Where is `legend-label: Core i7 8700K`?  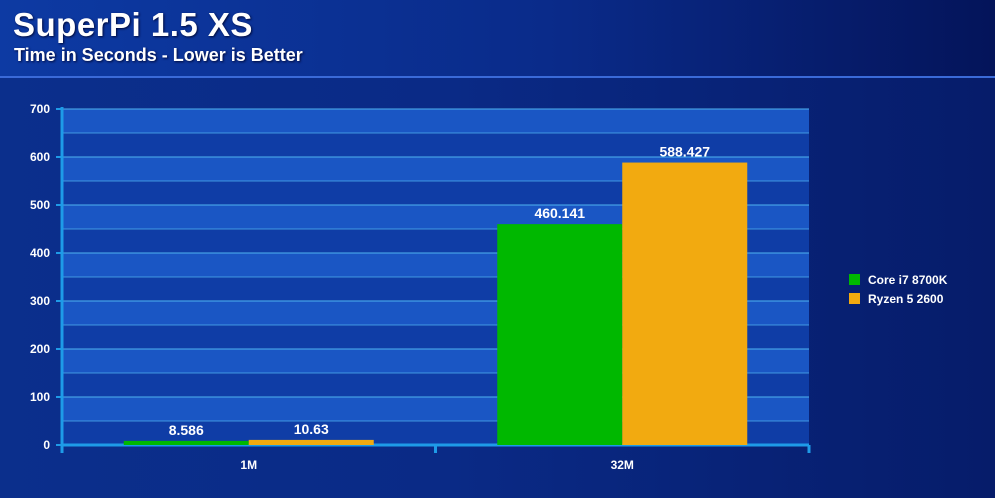 legend-label: Core i7 8700K is located at coordinates (908, 279).